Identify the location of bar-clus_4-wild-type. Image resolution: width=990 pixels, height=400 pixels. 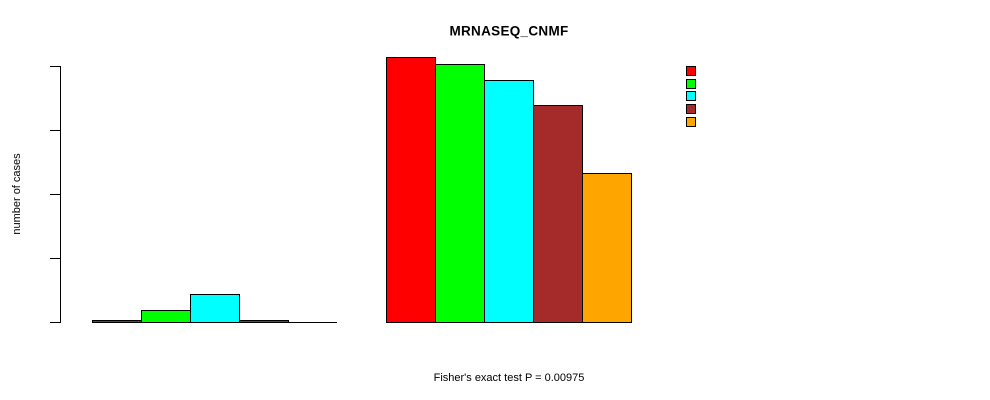
(558, 214).